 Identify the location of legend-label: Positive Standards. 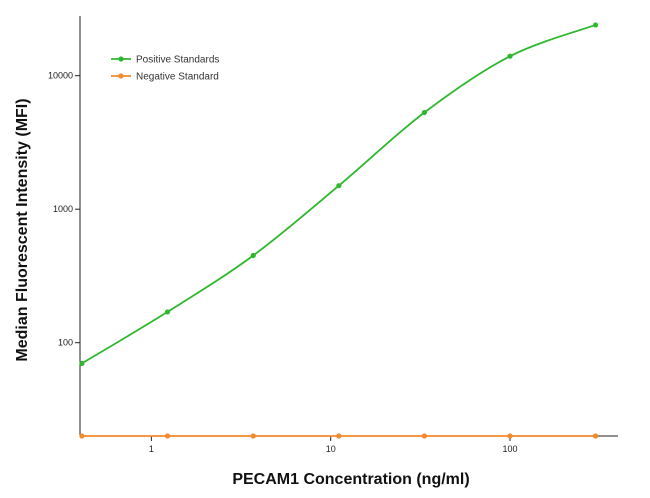
(177, 60).